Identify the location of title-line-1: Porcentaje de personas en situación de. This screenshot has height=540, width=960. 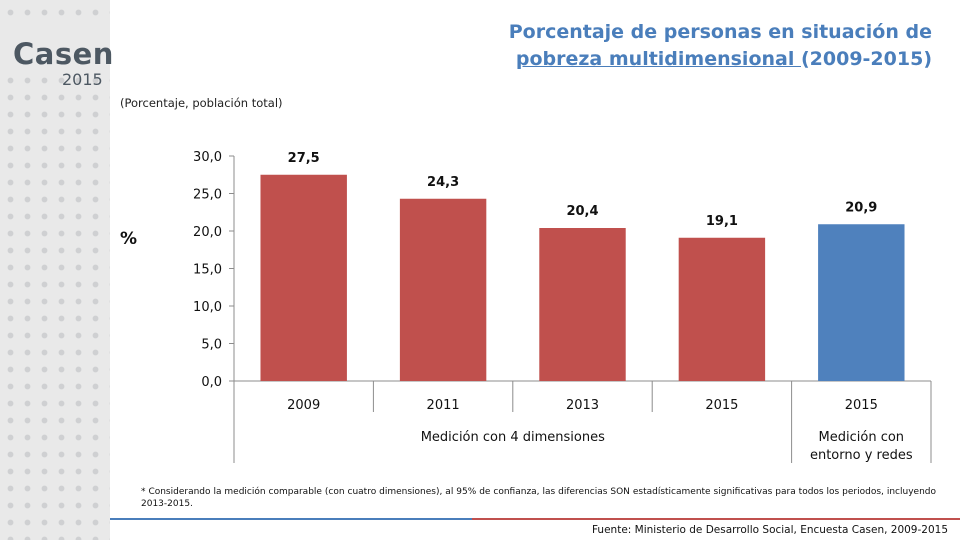
(720, 32).